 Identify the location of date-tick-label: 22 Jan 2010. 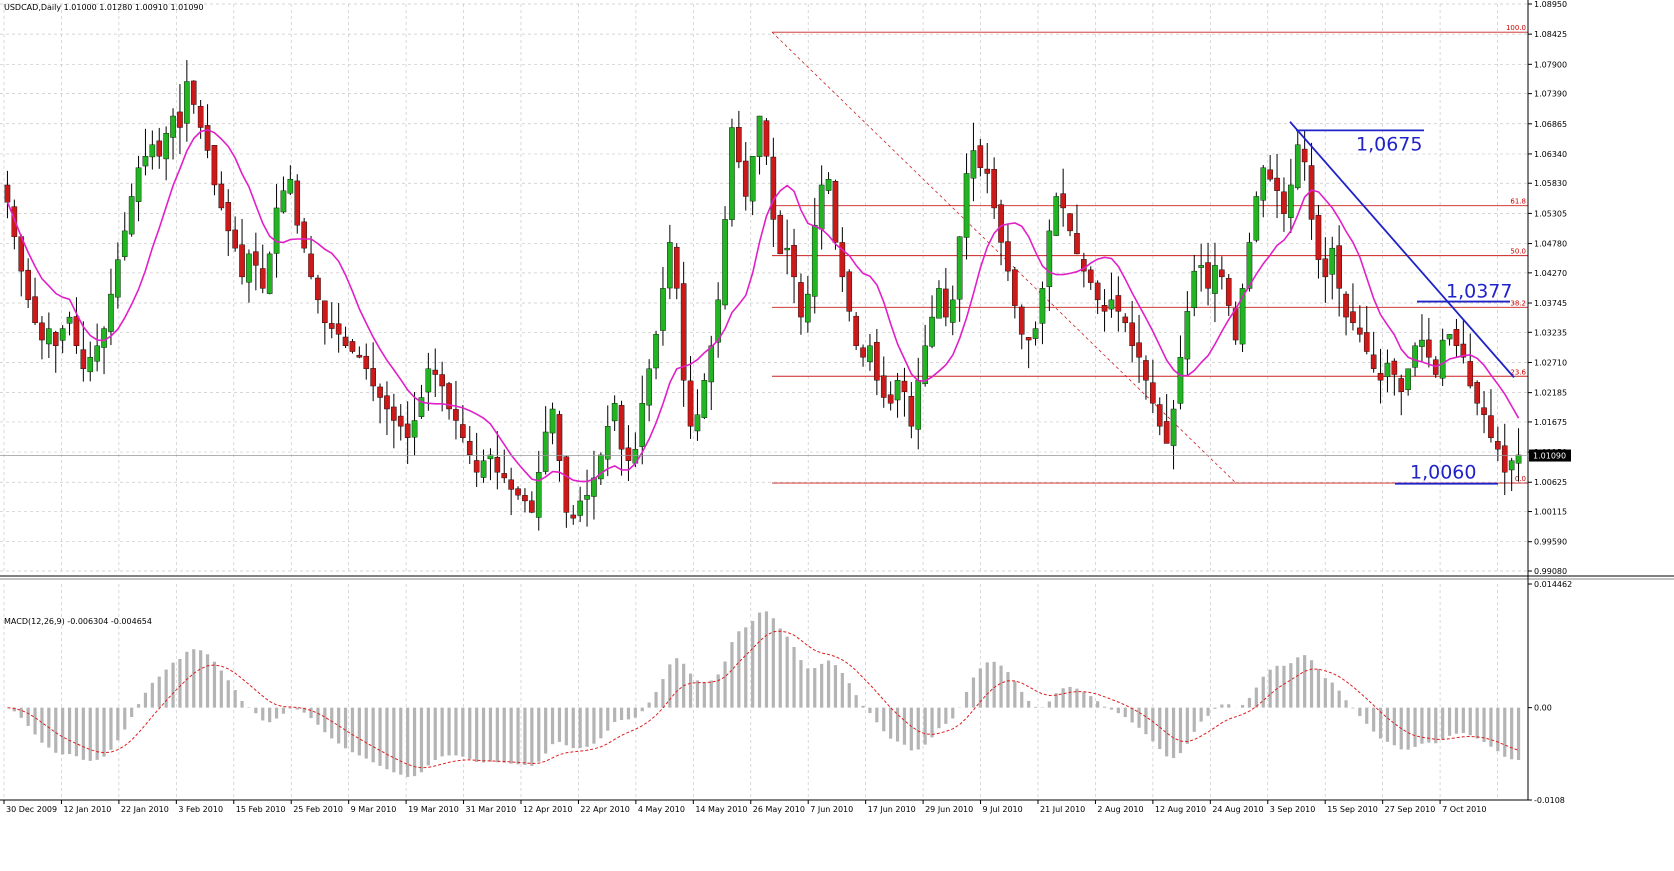
(145, 809).